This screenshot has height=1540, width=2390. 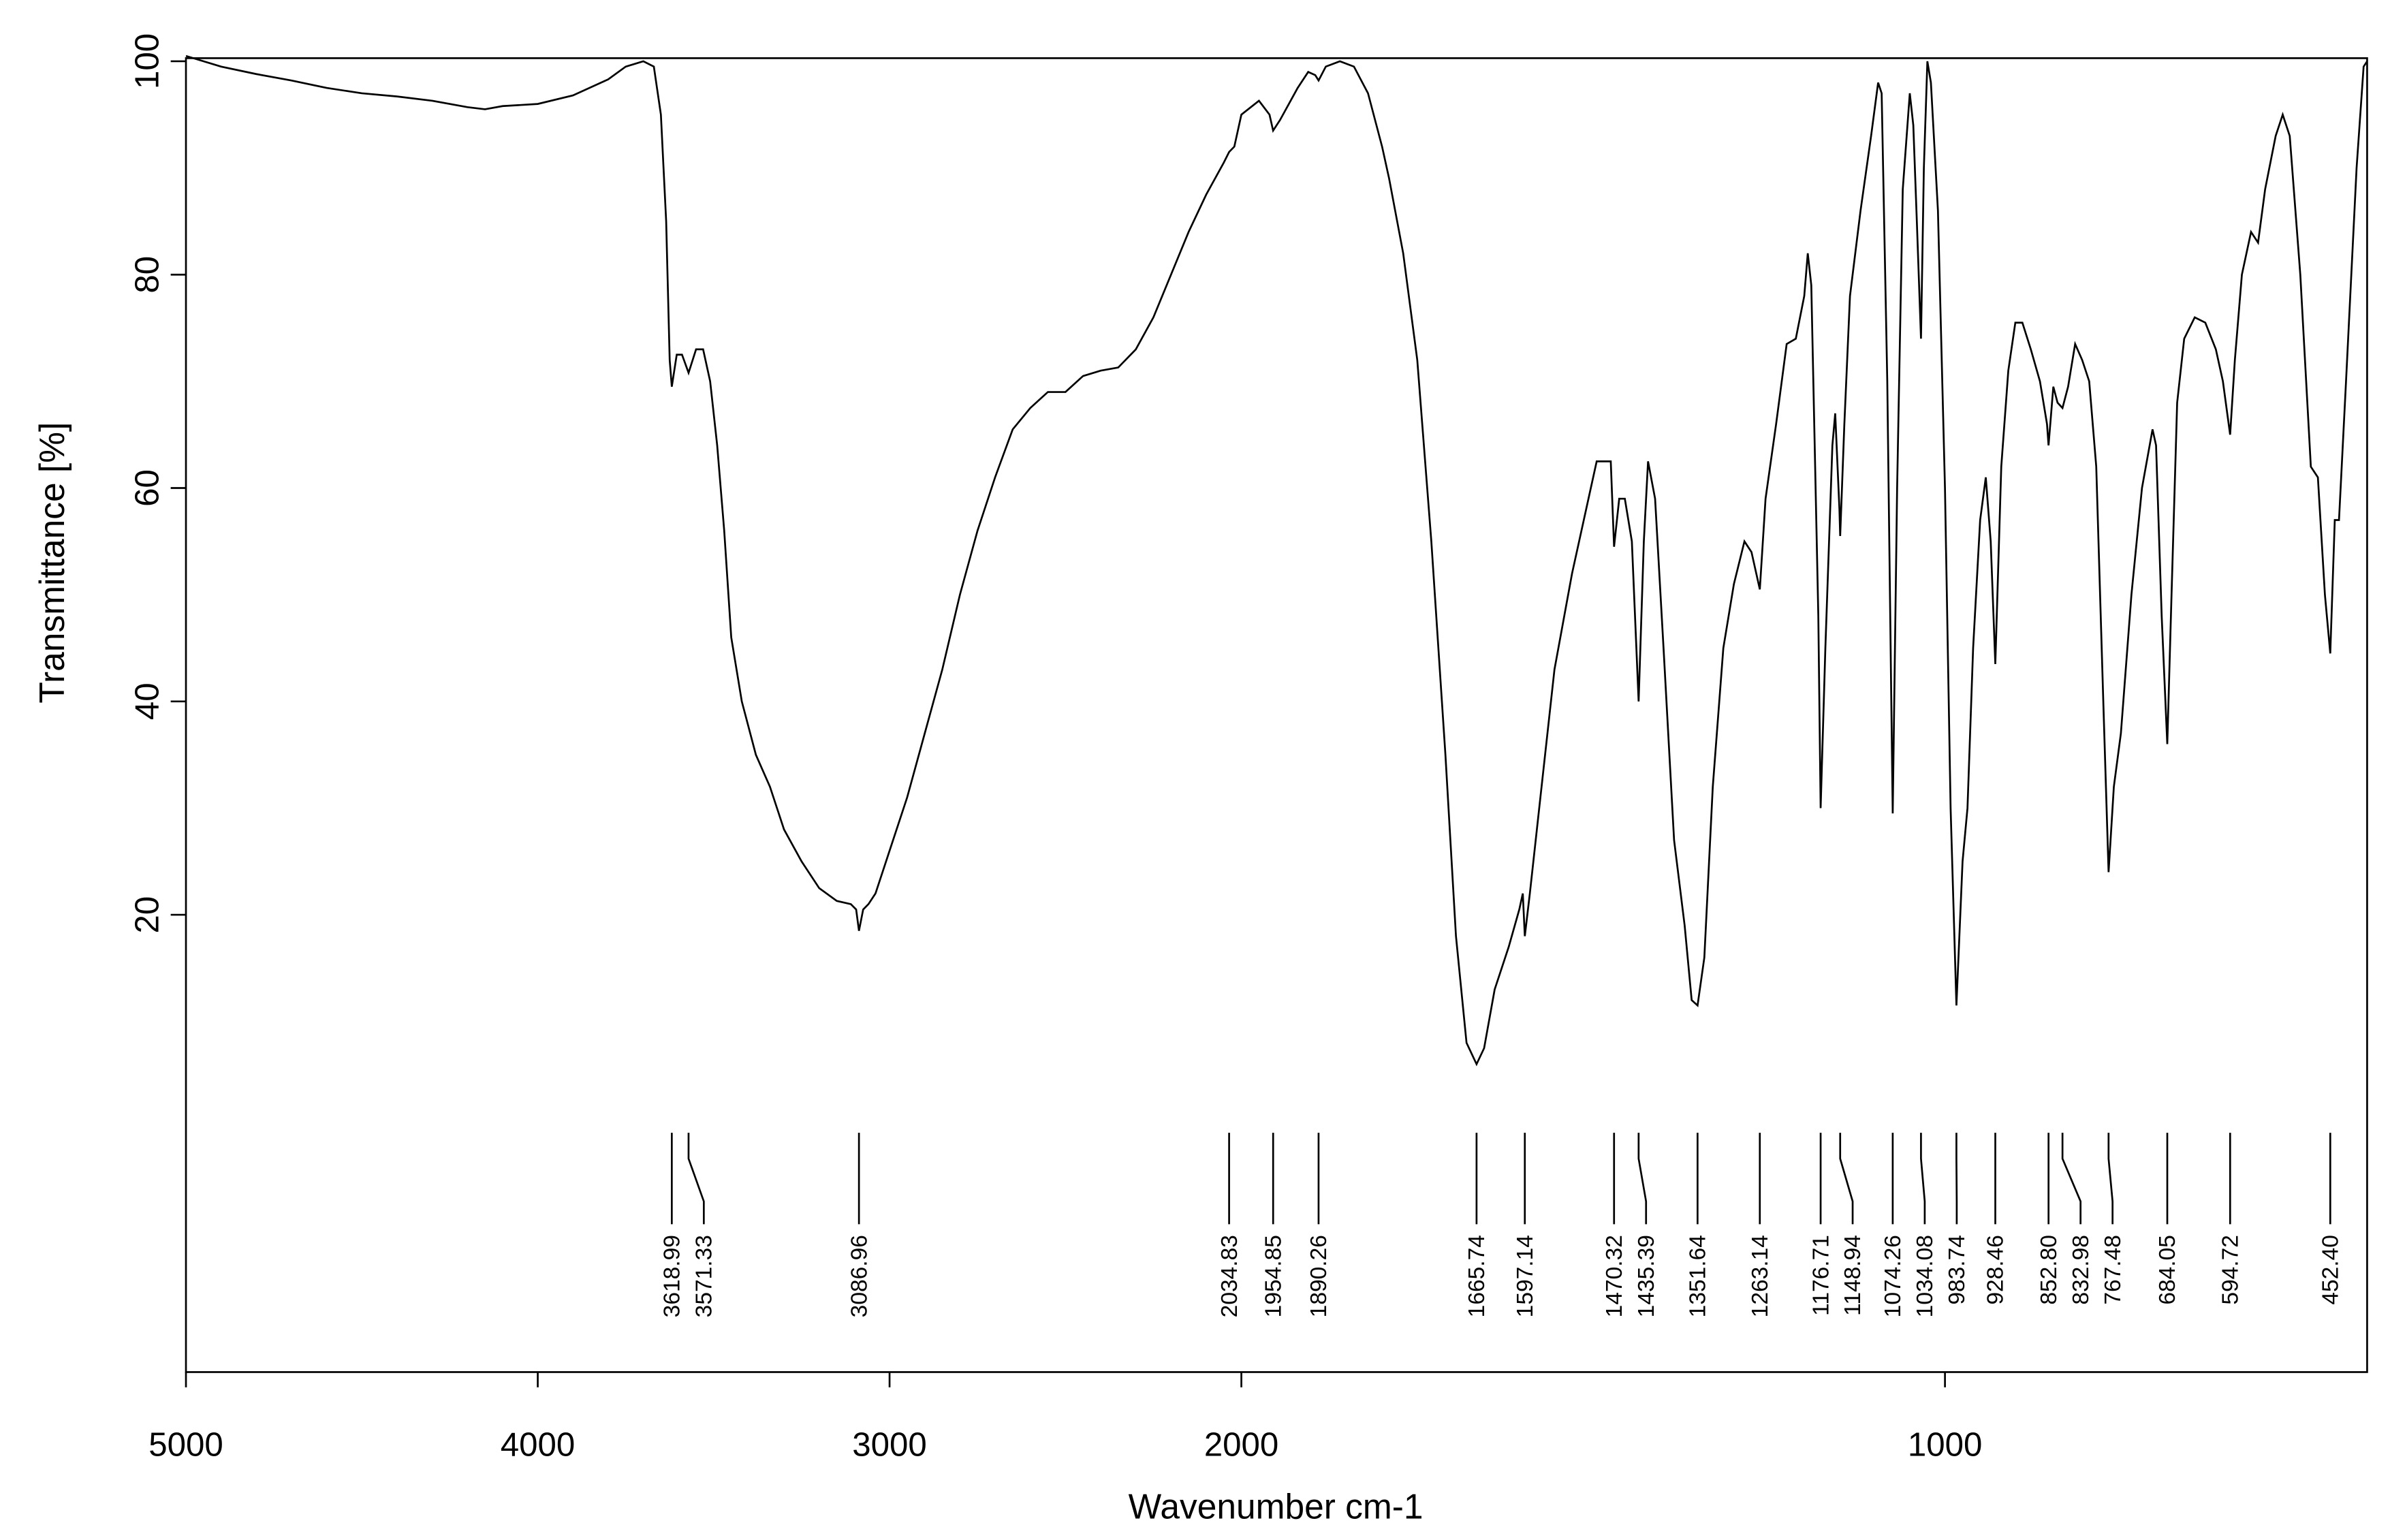 I want to click on peak-label: 1148.94, so click(x=1853, y=1275).